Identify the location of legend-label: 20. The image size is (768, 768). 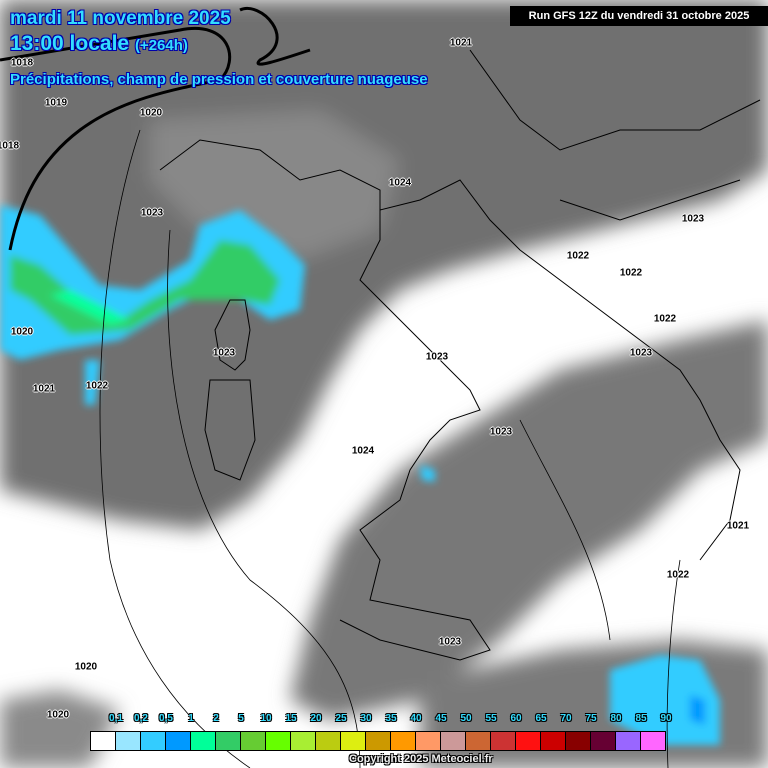
(316, 718).